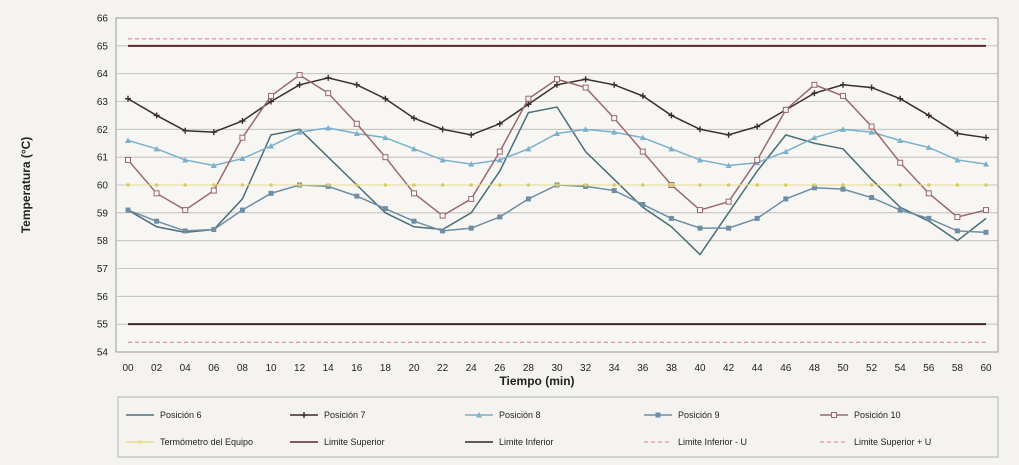 The height and width of the screenshot is (465, 1019). Describe the element at coordinates (712, 442) in the screenshot. I see `legend-label: Limite Inferior - U` at that location.